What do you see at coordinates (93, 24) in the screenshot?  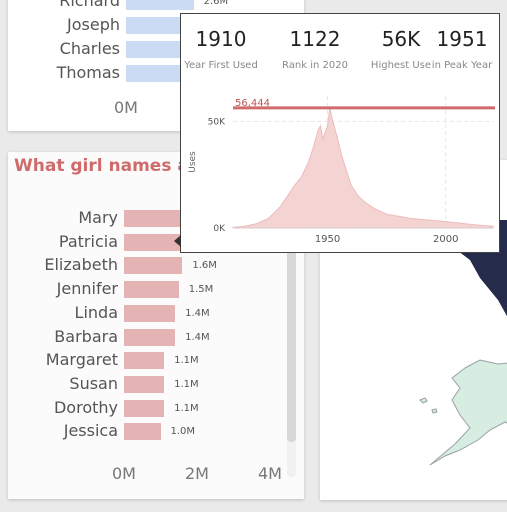 I see `bar-category-label: Joseph` at bounding box center [93, 24].